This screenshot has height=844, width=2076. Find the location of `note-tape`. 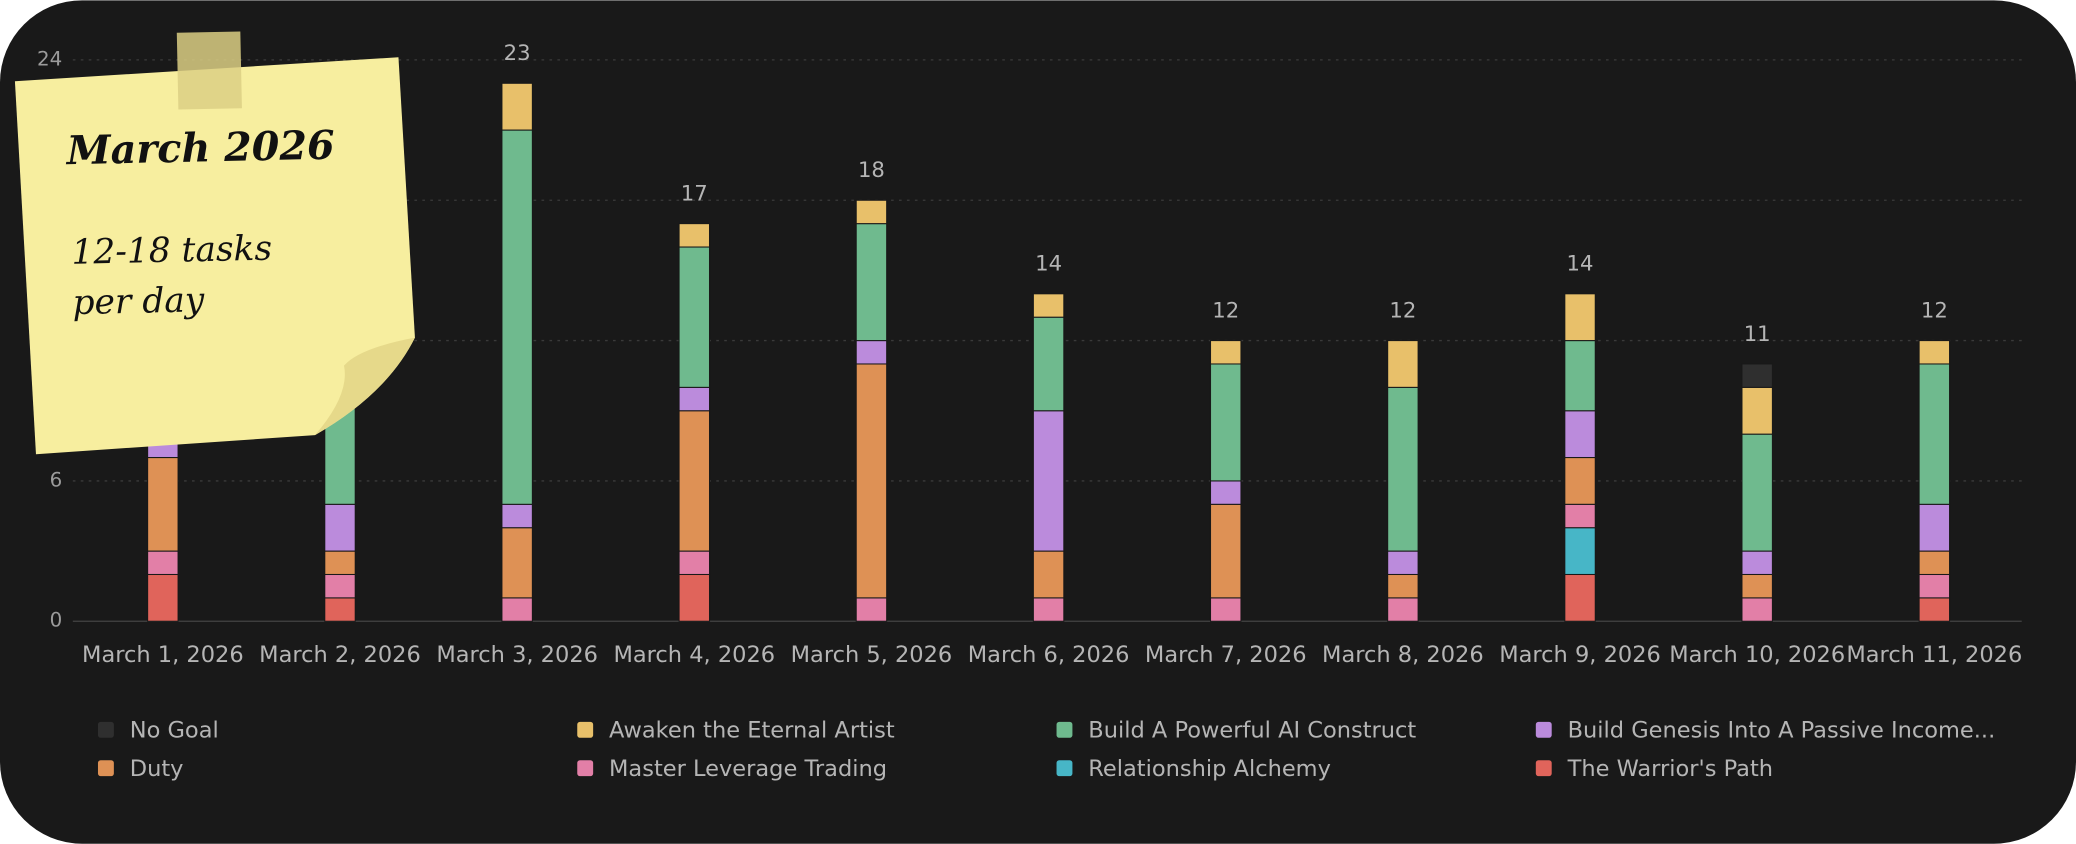

note-tape is located at coordinates (209, 70).